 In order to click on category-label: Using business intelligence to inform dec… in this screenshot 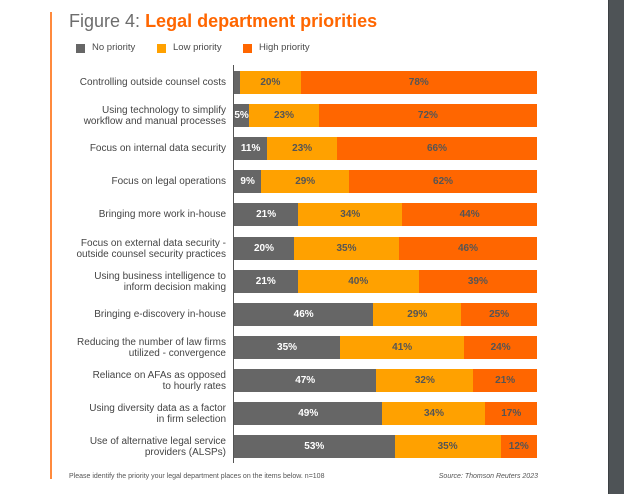, I will do `click(126, 281)`.